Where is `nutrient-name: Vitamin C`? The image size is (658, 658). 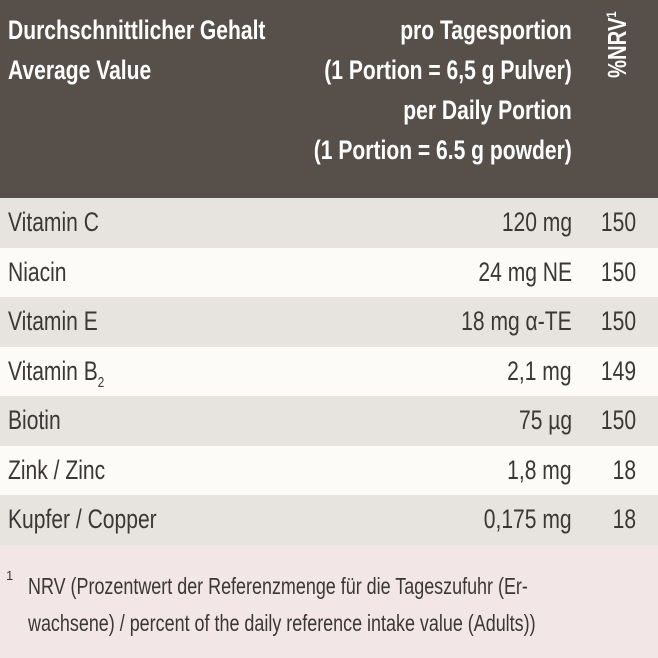
nutrient-name: Vitamin C is located at coordinates (53, 222).